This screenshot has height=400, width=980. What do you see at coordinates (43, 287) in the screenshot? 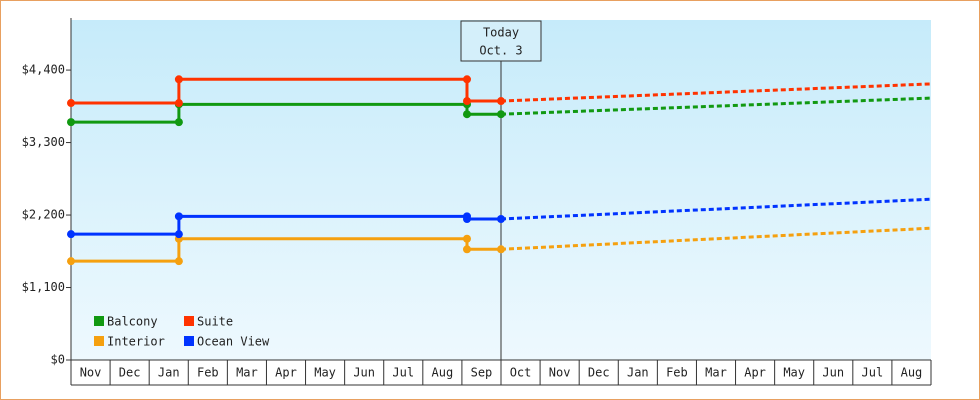
I see `y-tick-label: $1,100` at bounding box center [43, 287].